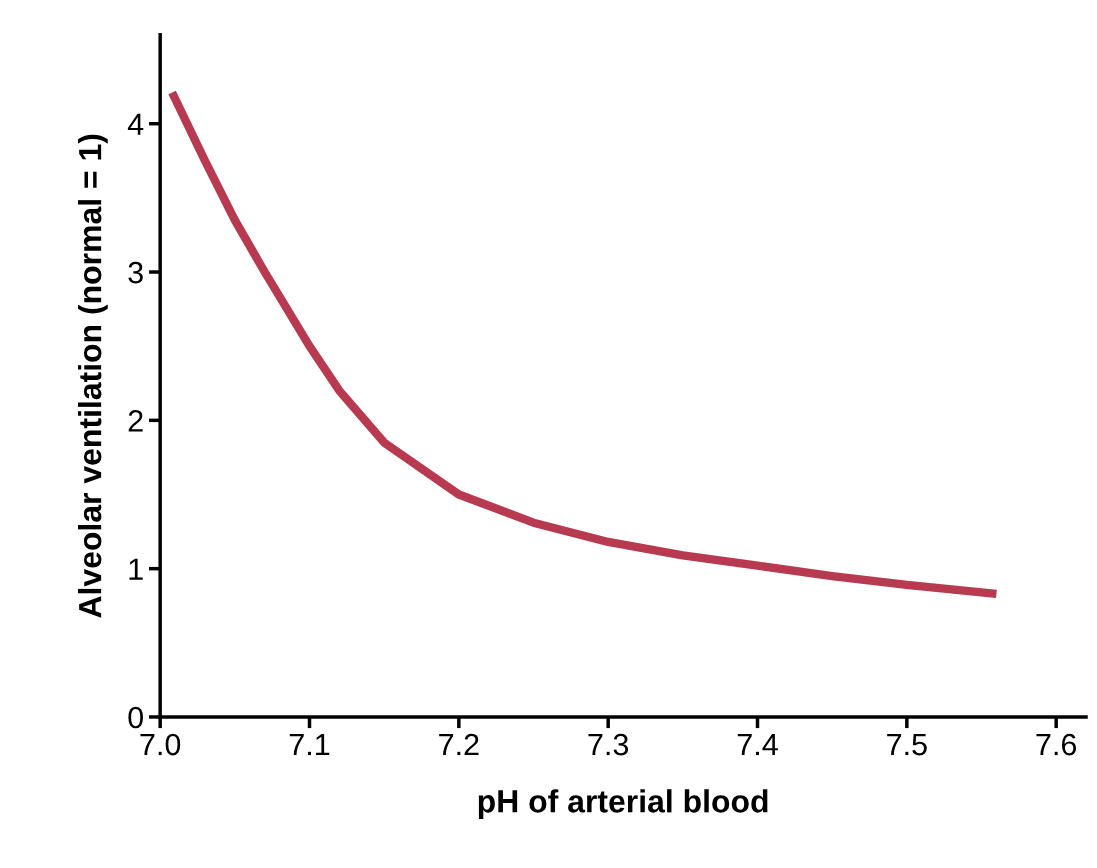 Image resolution: width=1097 pixels, height=868 pixels. What do you see at coordinates (92, 376) in the screenshot?
I see `y-axis-title: Alveolar ventilation (normal = 1)` at bounding box center [92, 376].